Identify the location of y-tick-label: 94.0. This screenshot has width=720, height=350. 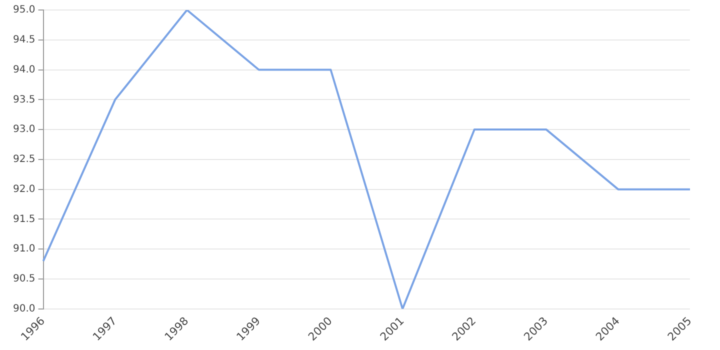
(24, 70).